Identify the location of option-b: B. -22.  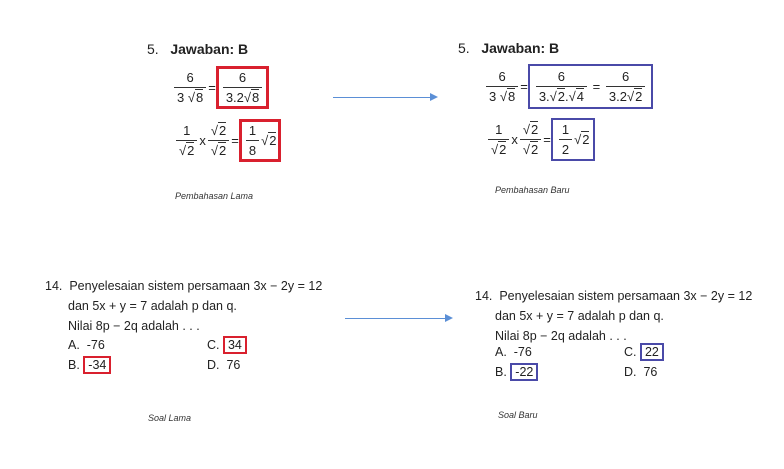
(517, 372).